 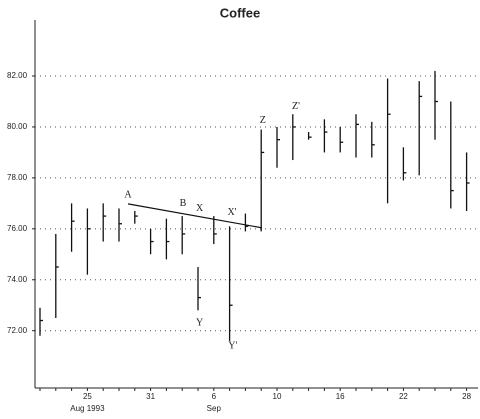 I want to click on annotation: X, so click(x=200, y=208).